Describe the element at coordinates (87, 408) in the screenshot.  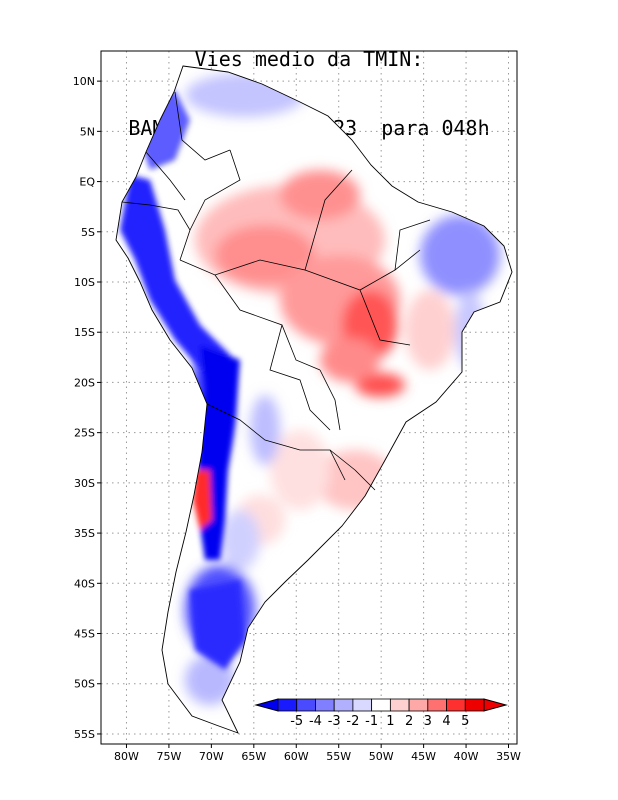
I see `latitude-axis: 10N 5N EQ 5S 10S 15S 20S 25S 30S 35S 40S 45S 50S 55S` at that location.